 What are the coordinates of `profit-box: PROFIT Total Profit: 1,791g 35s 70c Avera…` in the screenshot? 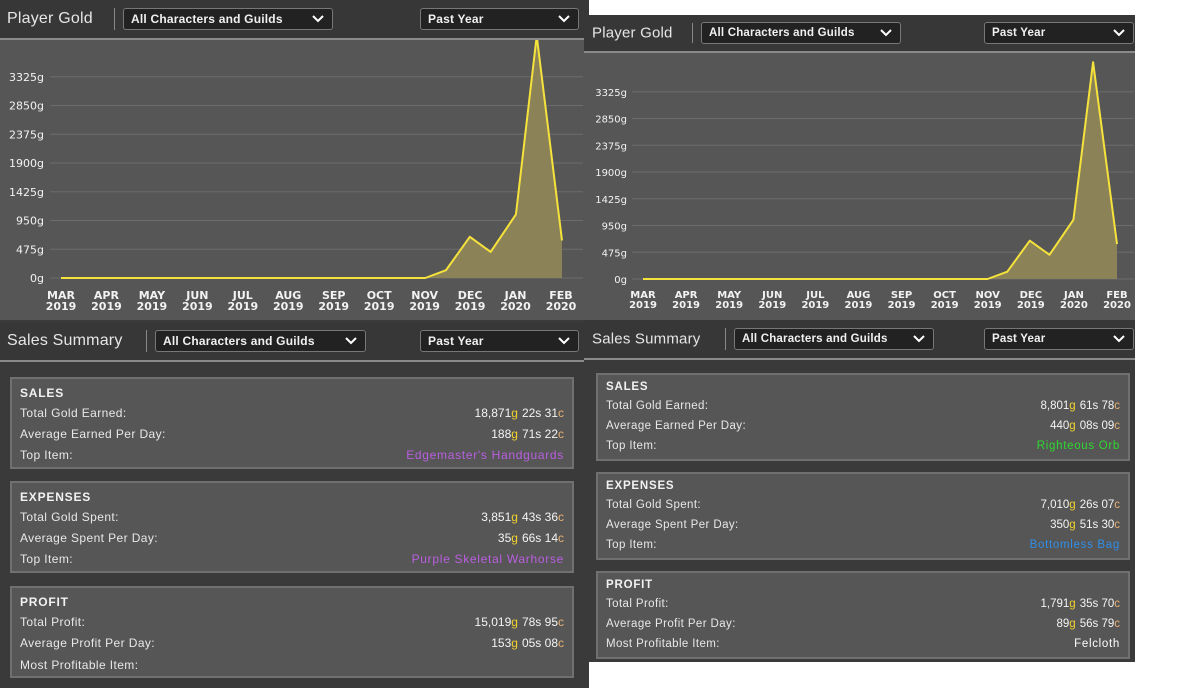 It's located at (863, 615).